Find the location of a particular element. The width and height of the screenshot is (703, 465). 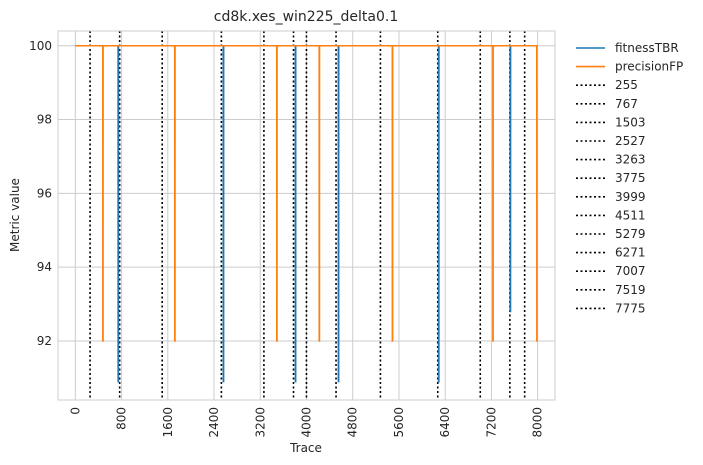

x-tick-label: 7200 is located at coordinates (491, 422).